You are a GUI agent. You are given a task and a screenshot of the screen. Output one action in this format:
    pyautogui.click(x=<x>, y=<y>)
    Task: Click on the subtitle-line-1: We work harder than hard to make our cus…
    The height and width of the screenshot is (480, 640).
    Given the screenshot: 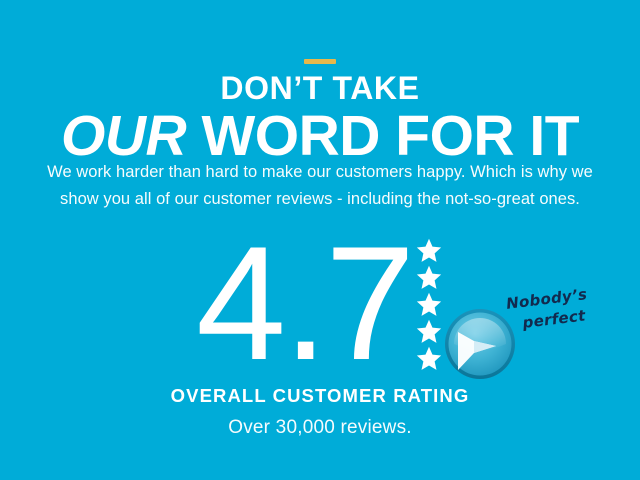 What is the action you would take?
    pyautogui.click(x=320, y=172)
    